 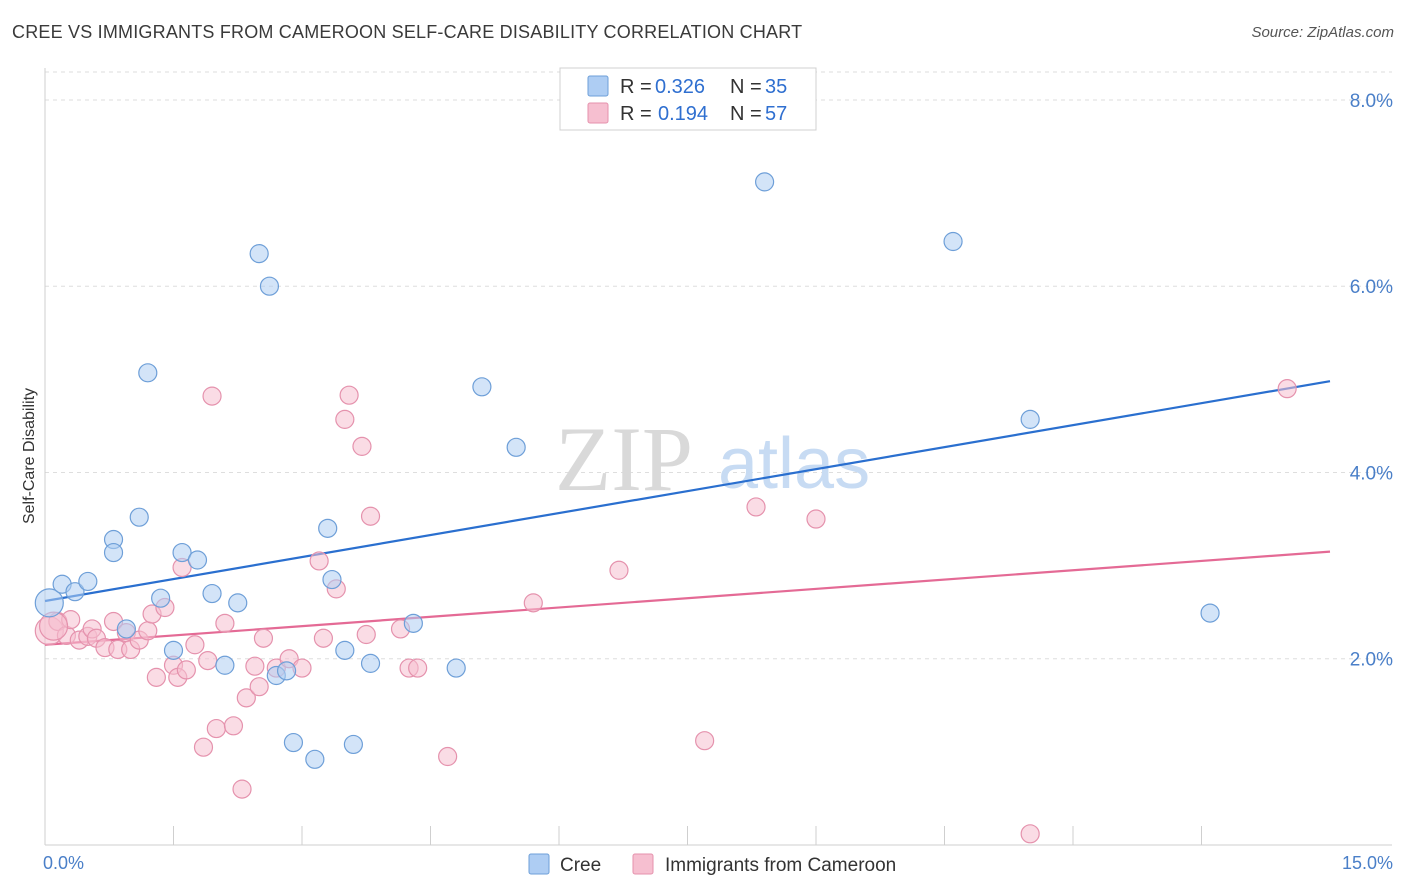 What do you see at coordinates (780, 865) in the screenshot?
I see `legend-bottom-label-cameroon: Immigrants from Cameroon` at bounding box center [780, 865].